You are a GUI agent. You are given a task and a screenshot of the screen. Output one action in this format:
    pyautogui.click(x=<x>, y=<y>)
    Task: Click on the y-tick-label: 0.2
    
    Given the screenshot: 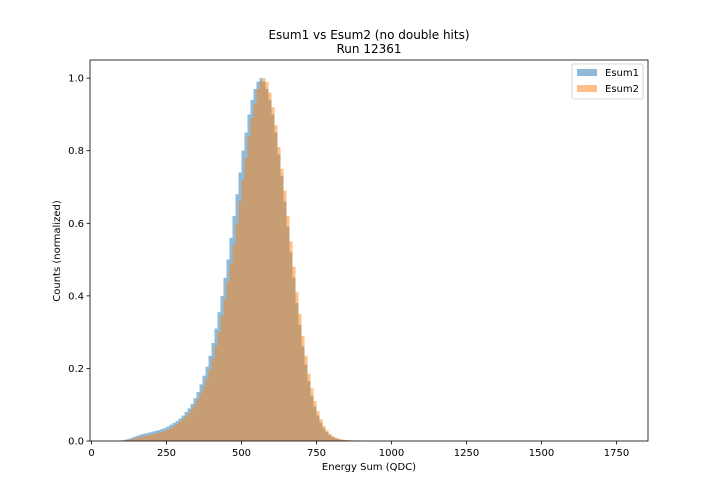 What is the action you would take?
    pyautogui.click(x=76, y=369)
    